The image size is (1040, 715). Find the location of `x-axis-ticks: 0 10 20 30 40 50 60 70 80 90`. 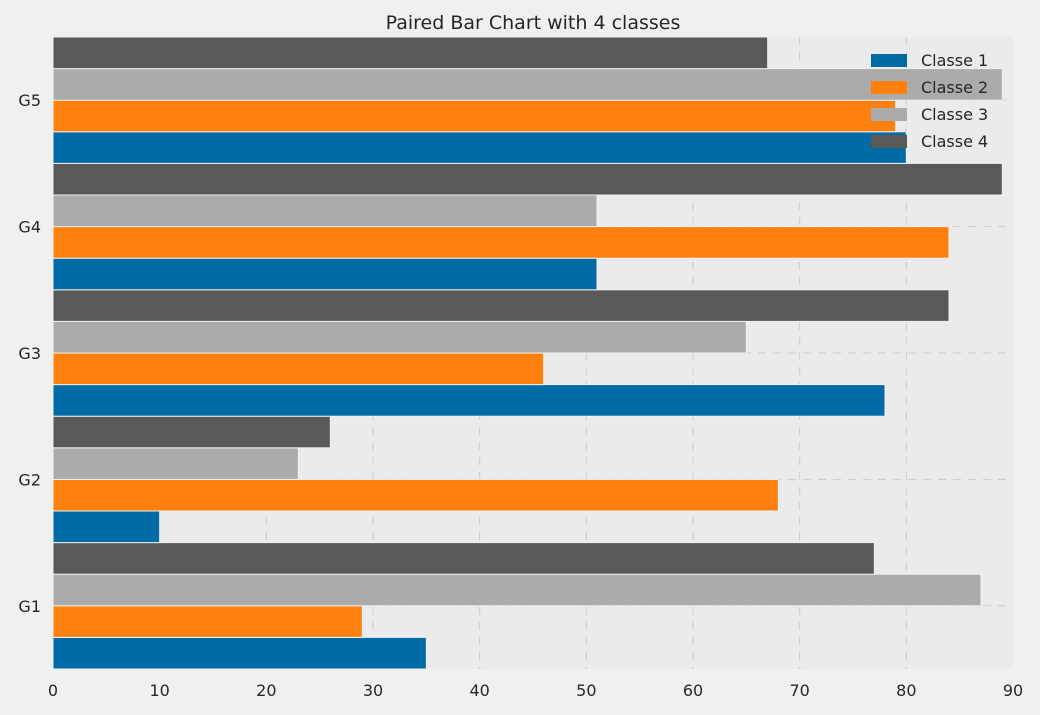

x-axis-ticks: 0 10 20 30 40 50 60 70 80 90 is located at coordinates (535, 690).